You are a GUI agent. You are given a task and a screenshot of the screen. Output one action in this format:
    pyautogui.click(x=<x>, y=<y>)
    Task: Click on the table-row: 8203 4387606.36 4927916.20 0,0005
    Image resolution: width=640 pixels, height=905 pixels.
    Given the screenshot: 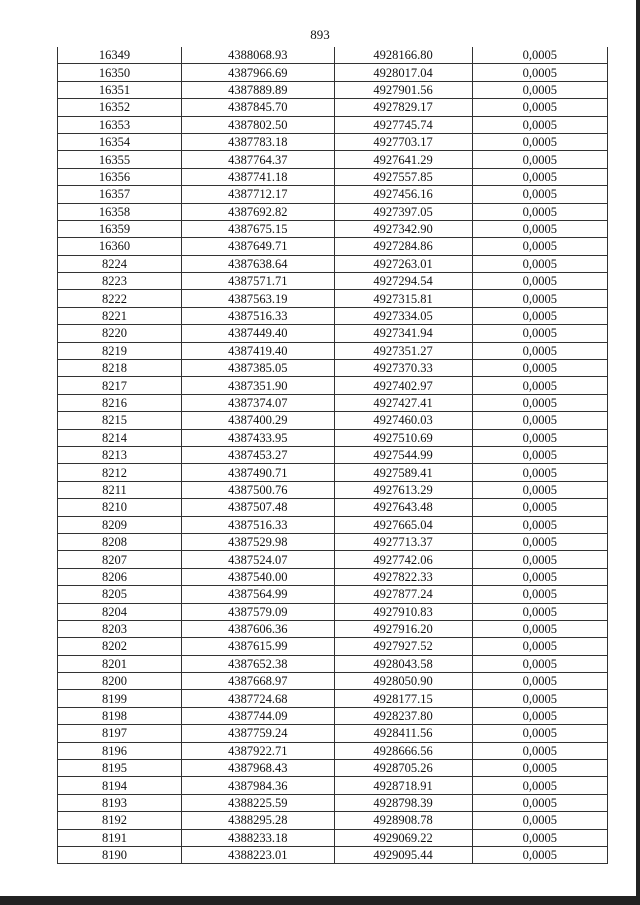 What is the action you would take?
    pyautogui.click(x=333, y=629)
    